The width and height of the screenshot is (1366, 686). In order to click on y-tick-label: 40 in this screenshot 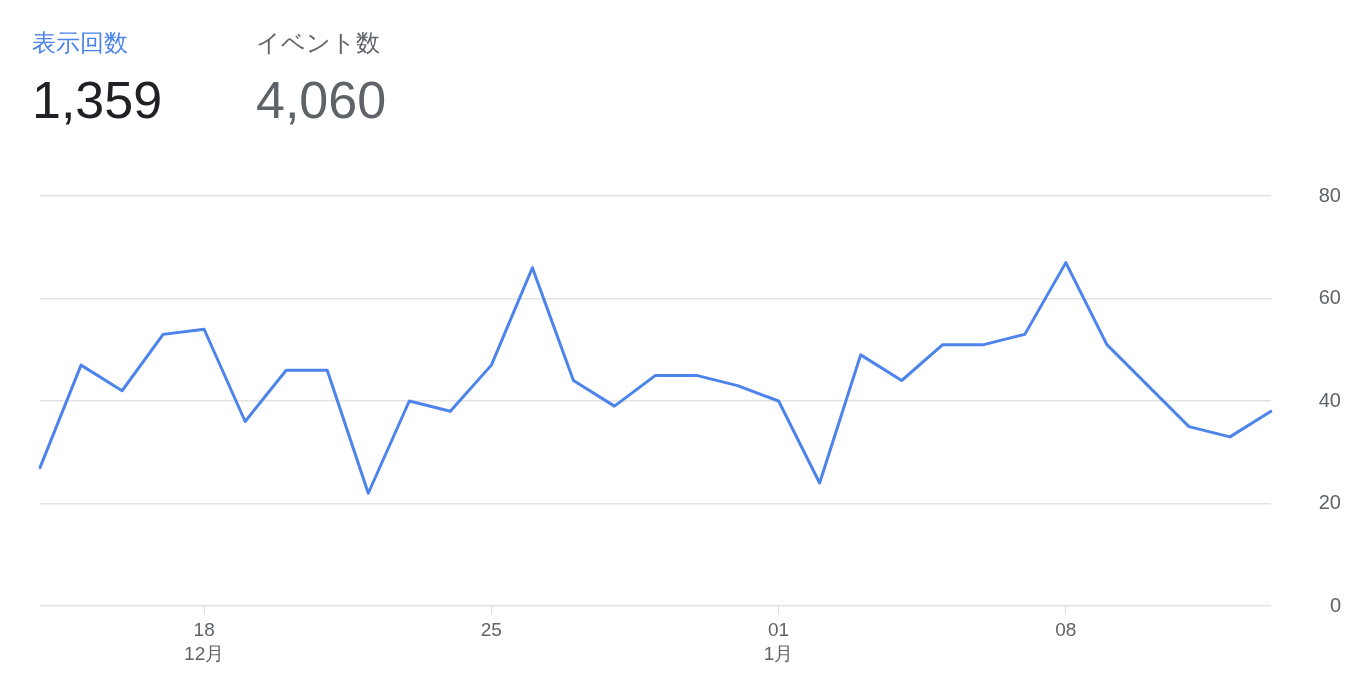, I will do `click(1329, 399)`.